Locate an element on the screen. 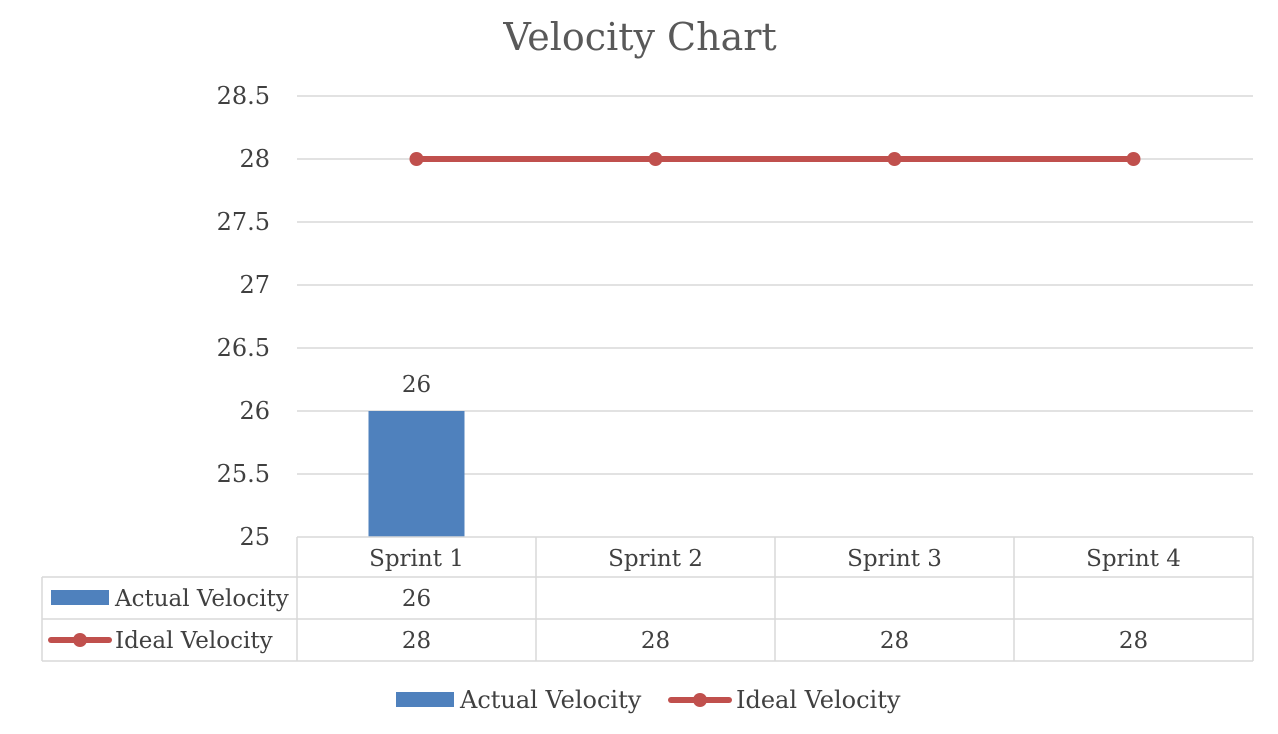 The width and height of the screenshot is (1278, 734). legend-label: Actual Velocity is located at coordinates (550, 700).